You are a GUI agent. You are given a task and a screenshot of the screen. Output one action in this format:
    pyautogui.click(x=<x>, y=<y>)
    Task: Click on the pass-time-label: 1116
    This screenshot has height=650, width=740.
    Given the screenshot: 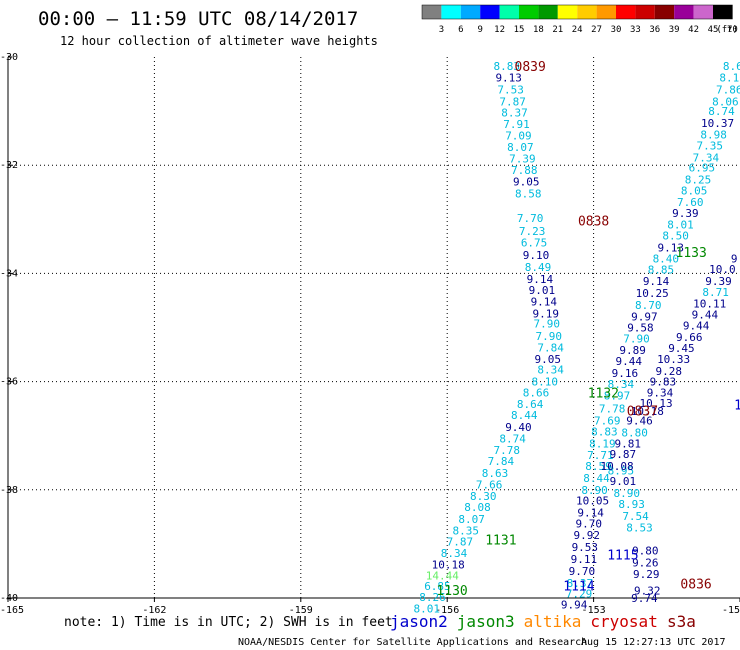 What is the action you would take?
    pyautogui.click(x=737, y=405)
    